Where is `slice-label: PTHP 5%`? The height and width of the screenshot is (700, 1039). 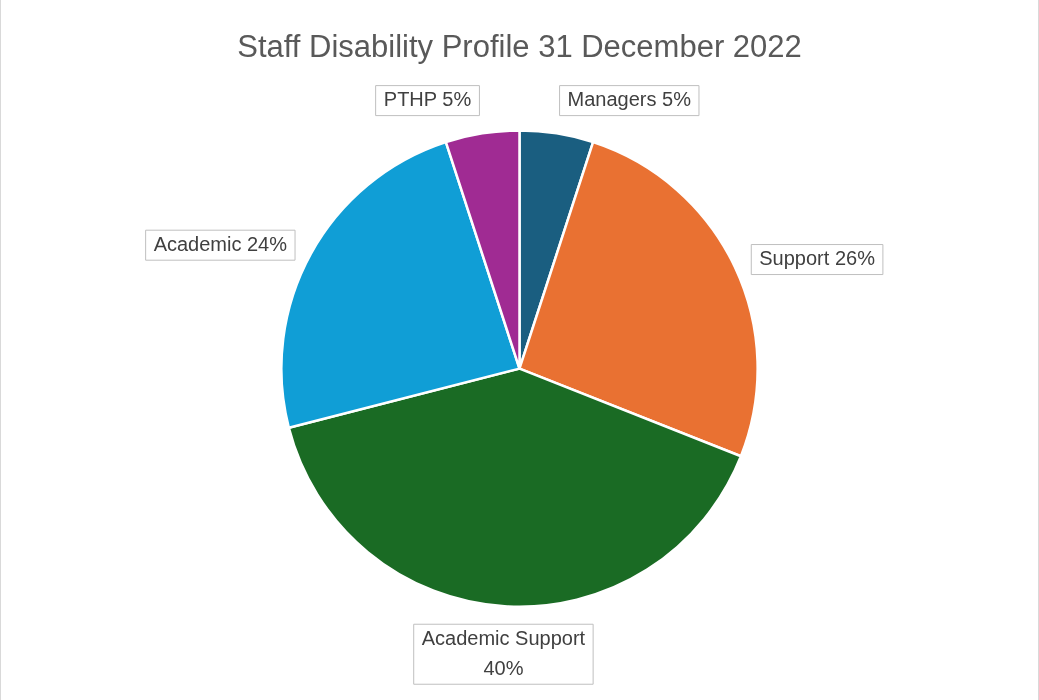 slice-label: PTHP 5% is located at coordinates (427, 99).